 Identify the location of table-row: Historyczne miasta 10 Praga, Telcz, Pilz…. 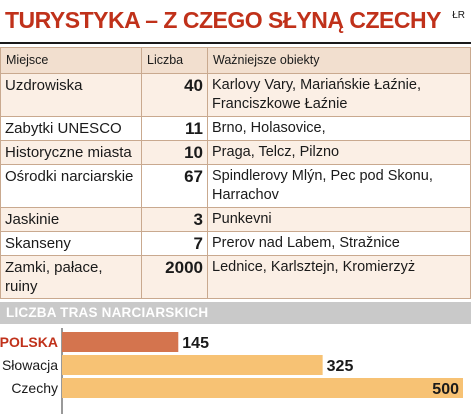
(235, 152).